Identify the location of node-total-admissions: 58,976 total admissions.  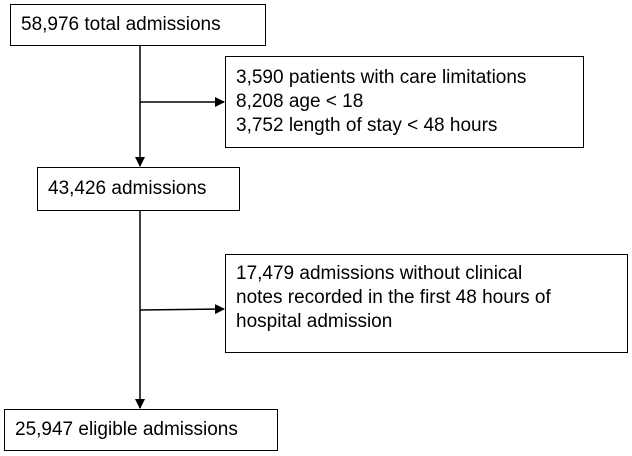
(138, 25).